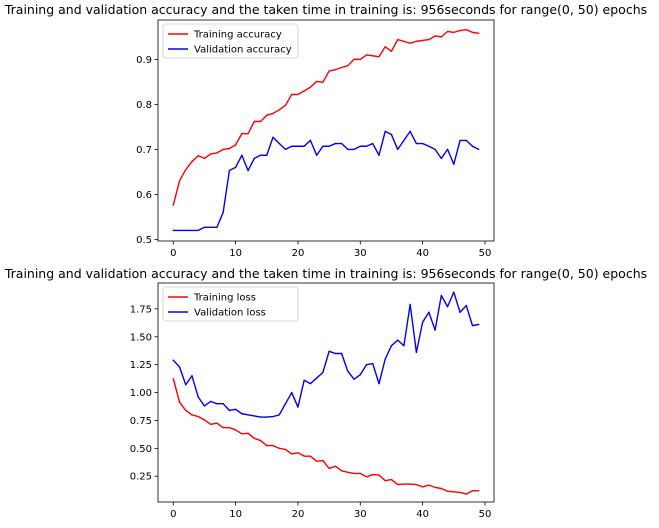  I want to click on legend-label-2: Validation accuracy, so click(243, 50).